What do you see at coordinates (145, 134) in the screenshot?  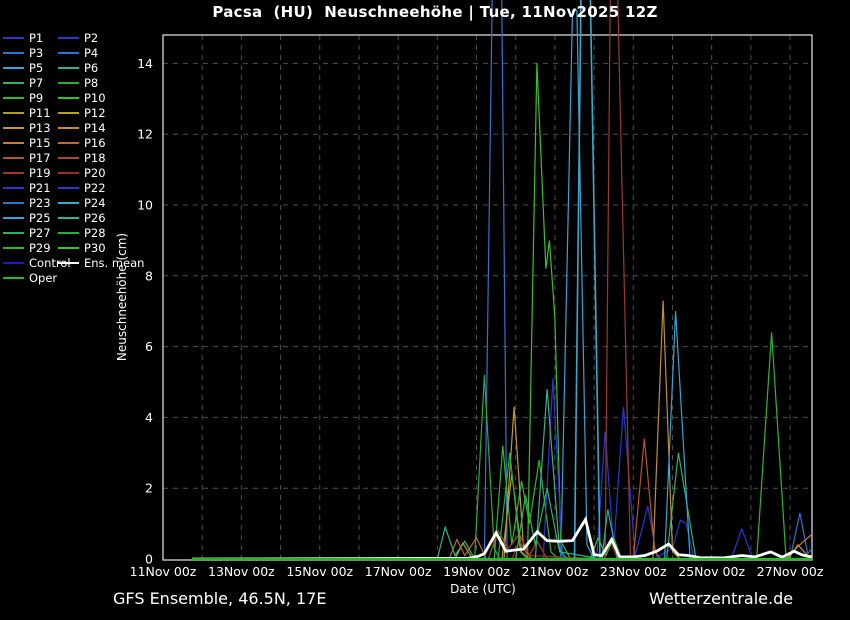 I see `y-tick-label: 12` at bounding box center [145, 134].